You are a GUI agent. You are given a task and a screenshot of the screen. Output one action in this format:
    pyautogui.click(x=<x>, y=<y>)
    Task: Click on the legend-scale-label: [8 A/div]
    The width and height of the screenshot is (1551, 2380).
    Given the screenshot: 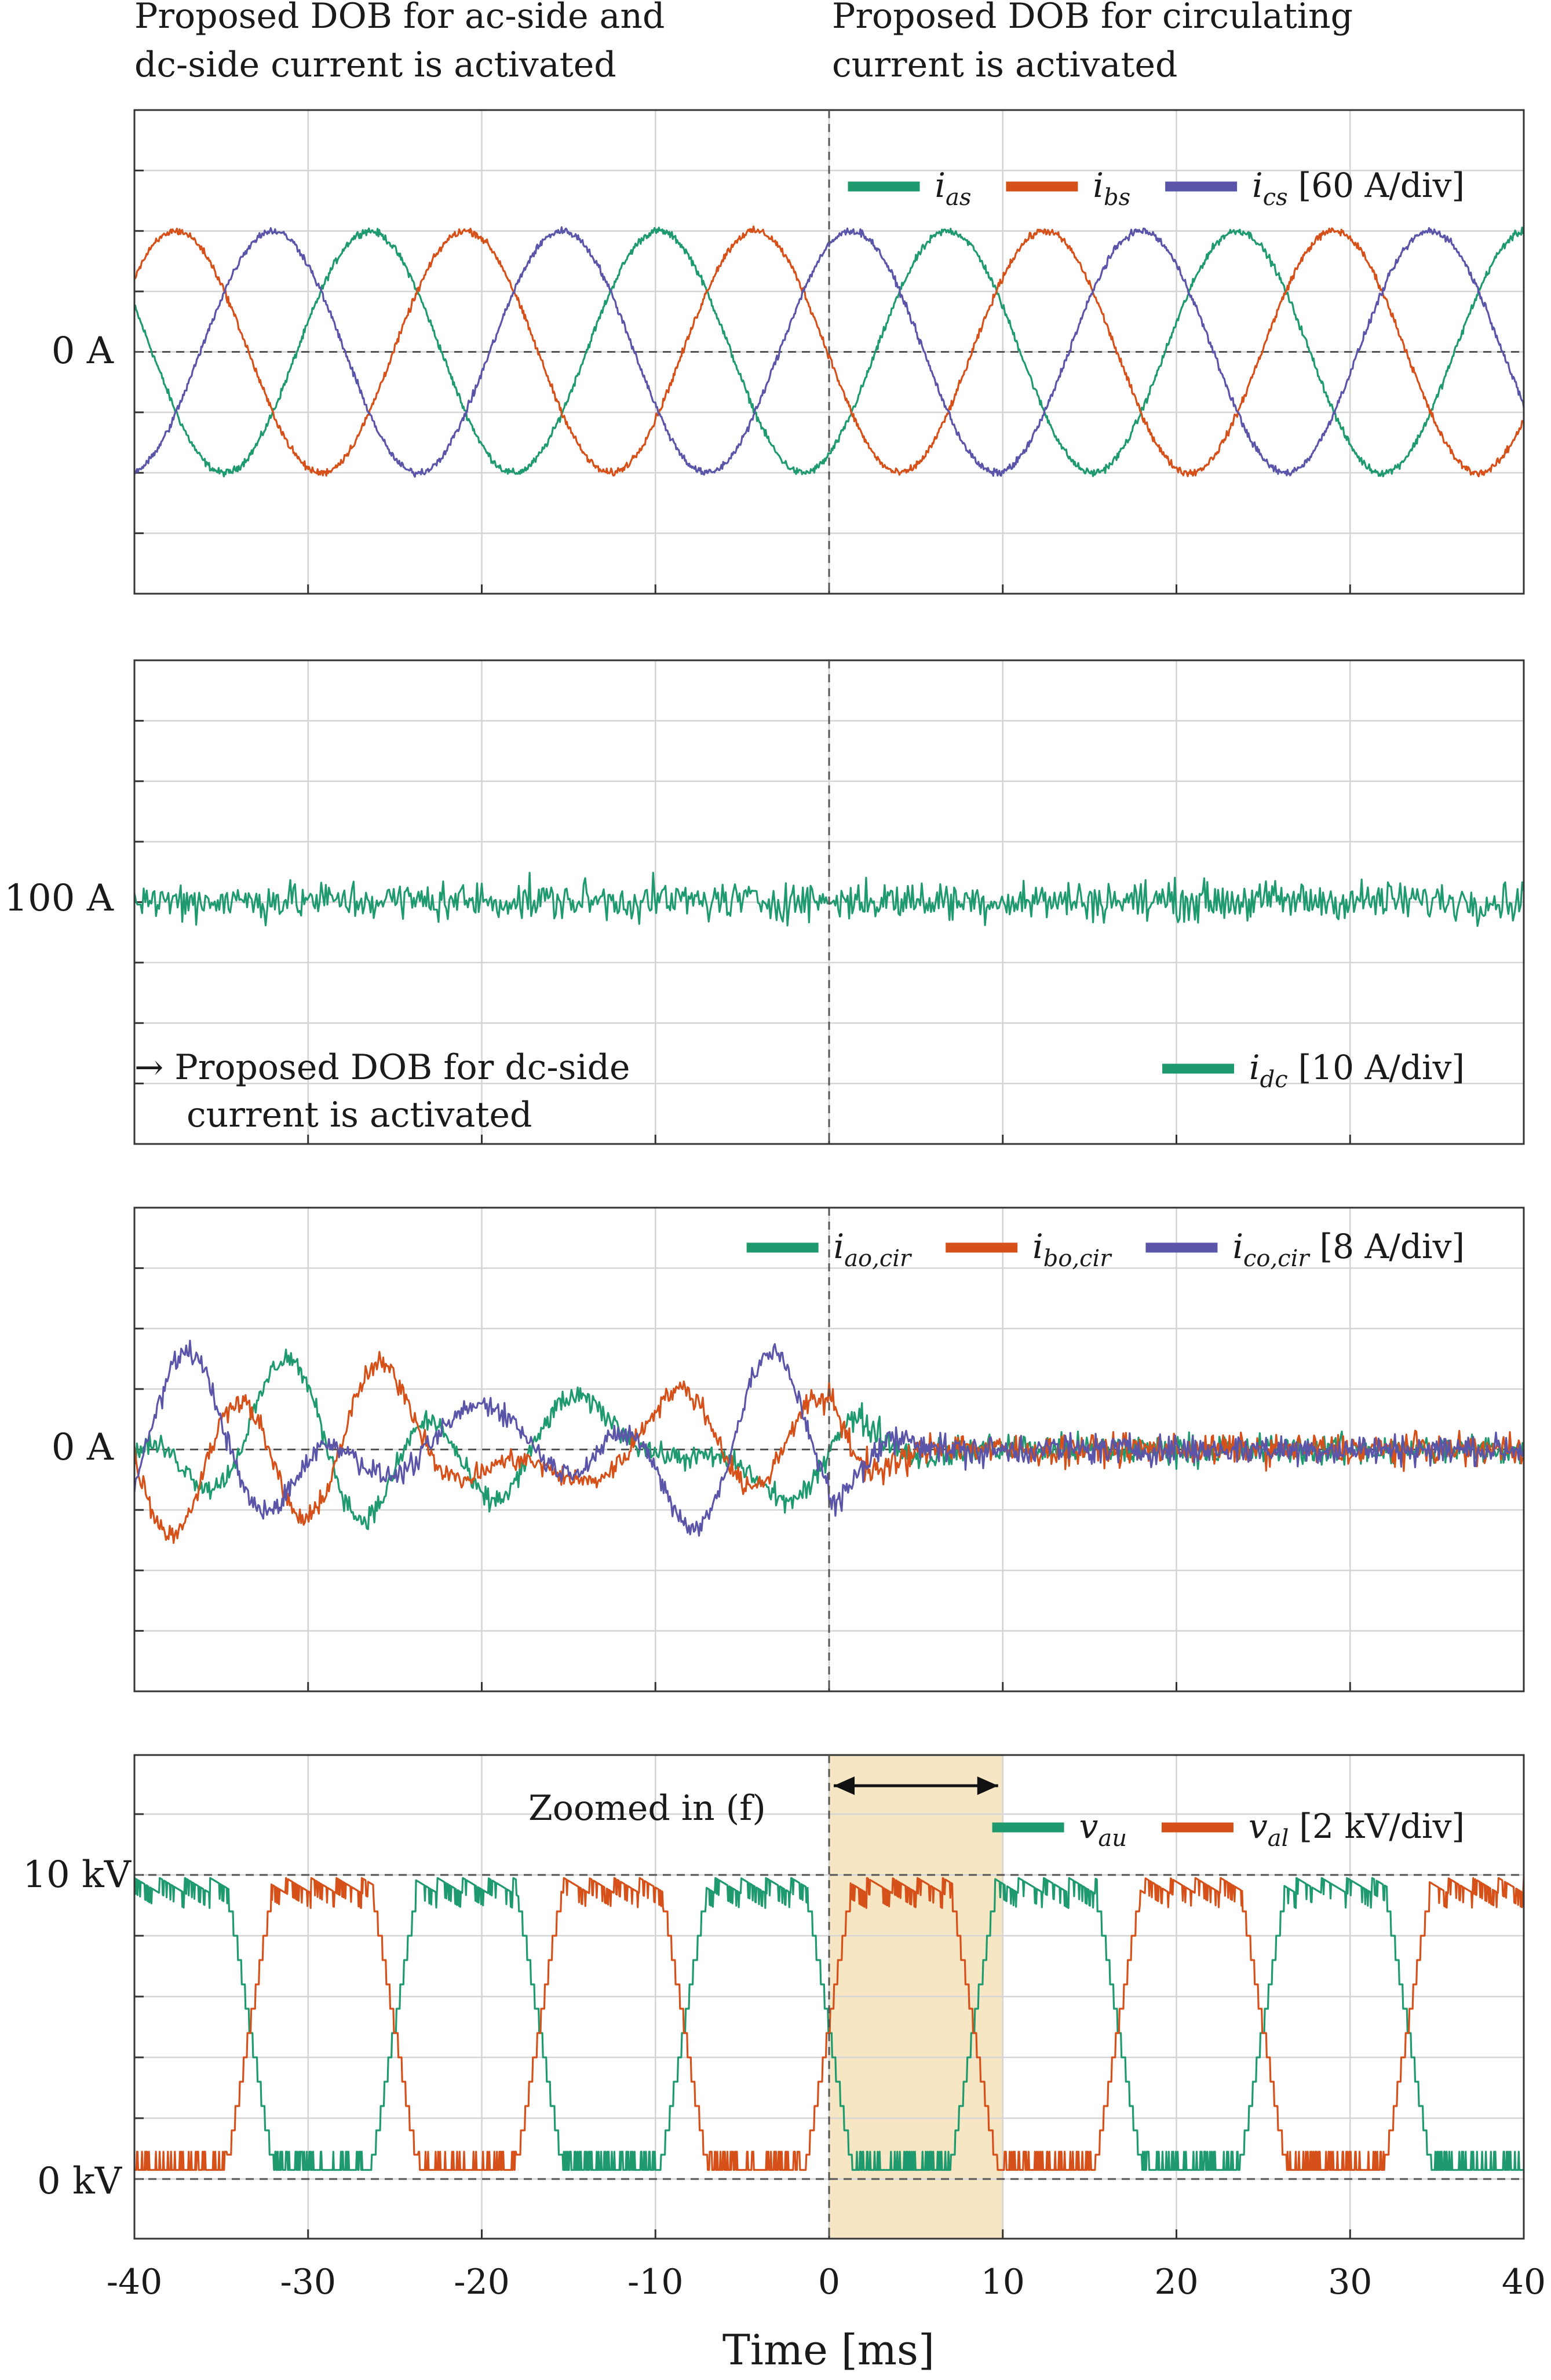 What is the action you would take?
    pyautogui.click(x=1392, y=1247)
    